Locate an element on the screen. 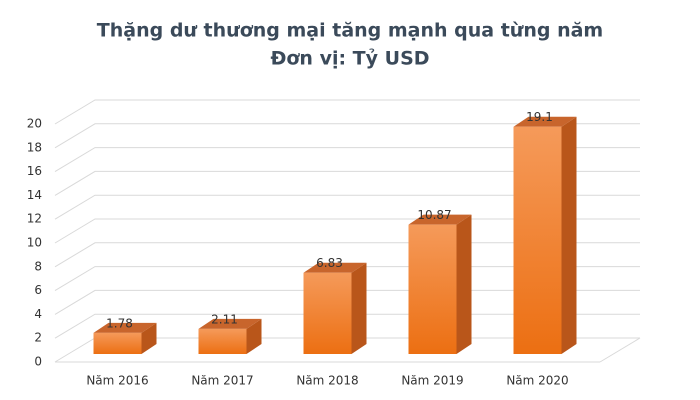  x-tick-label: Năm 2018 is located at coordinates (327, 381).